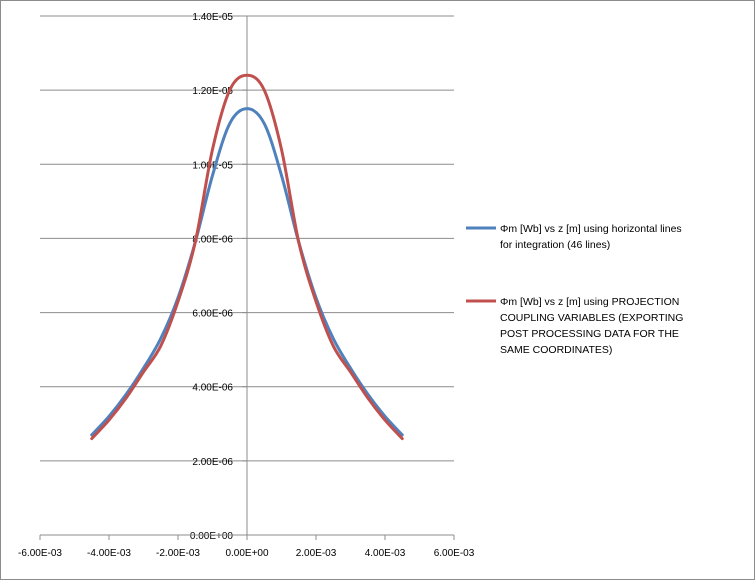  Describe the element at coordinates (178, 553) in the screenshot. I see `x-tick-label: -2.00E-03` at that location.